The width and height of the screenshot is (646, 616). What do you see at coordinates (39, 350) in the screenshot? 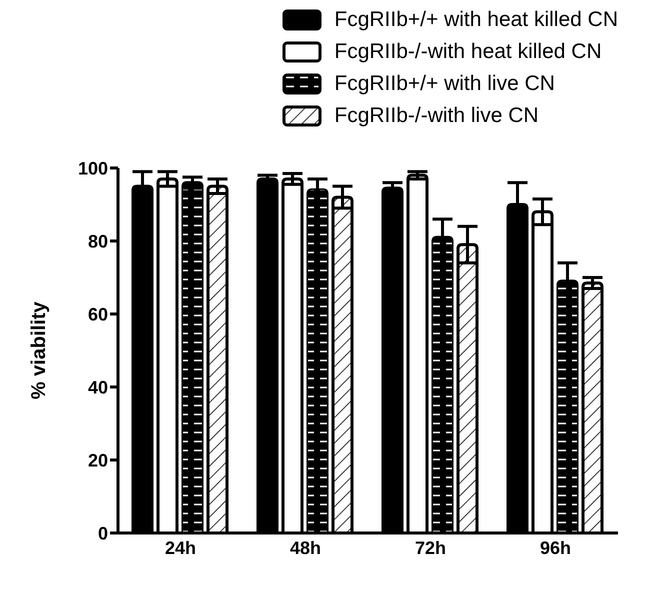
I see `y-axis-title: % viability` at bounding box center [39, 350].